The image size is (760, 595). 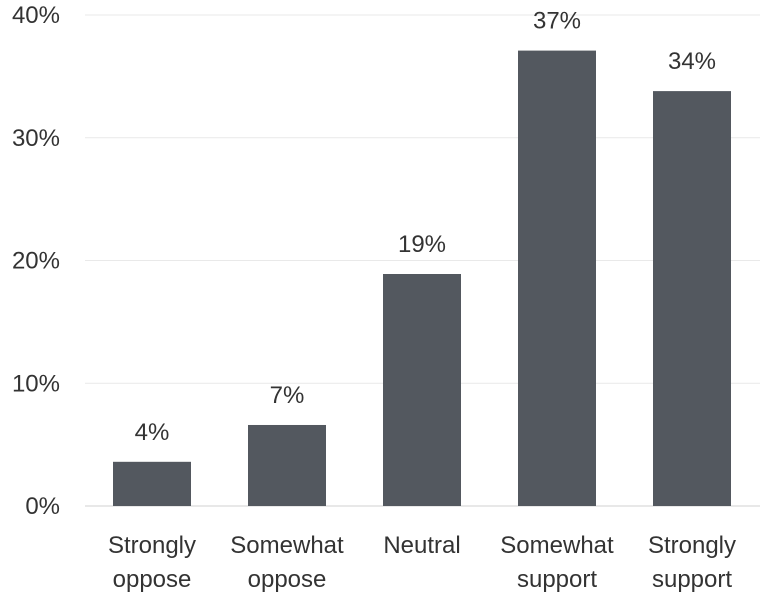 I want to click on value-label: 37%, so click(x=557, y=21).